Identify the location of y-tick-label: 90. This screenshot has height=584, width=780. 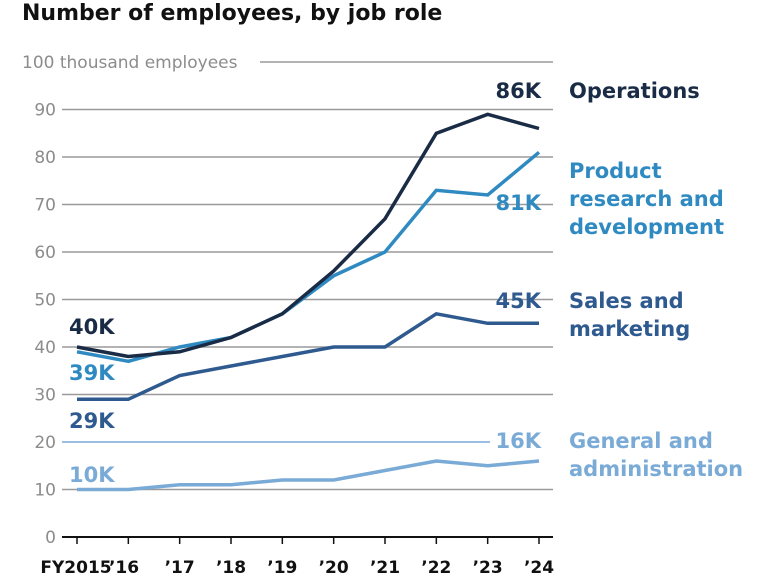
(45, 111).